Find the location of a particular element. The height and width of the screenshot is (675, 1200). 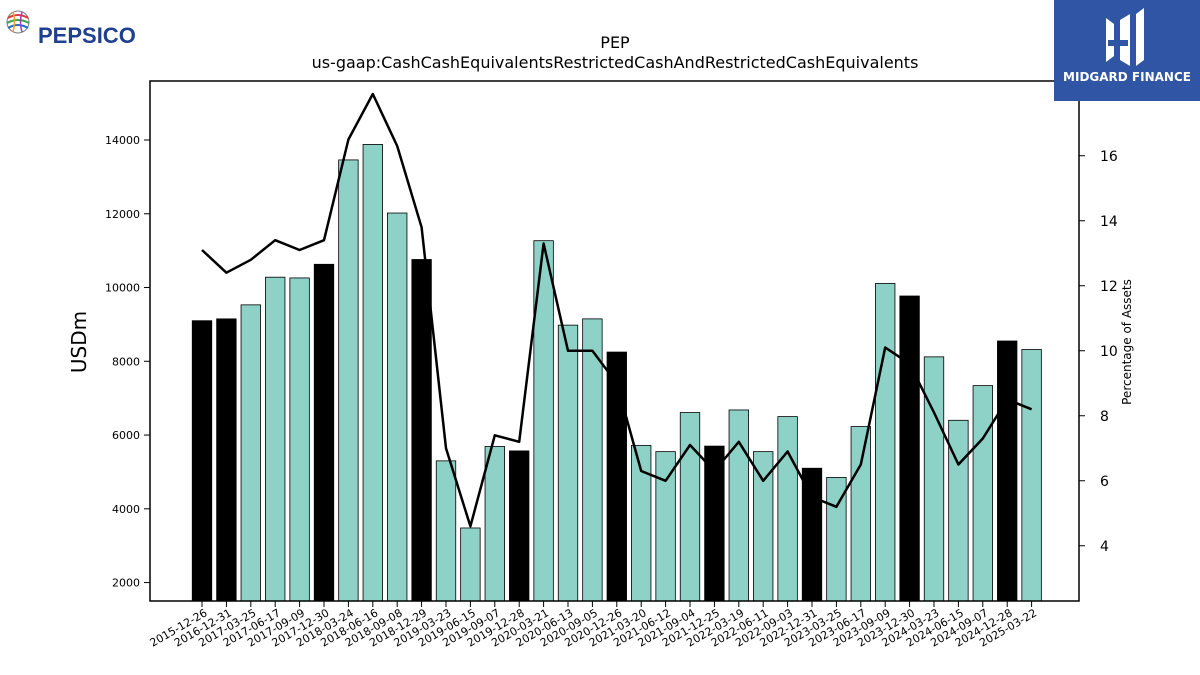

midgard-wordmark: MIDGARD FINANCE is located at coordinates (1127, 77).